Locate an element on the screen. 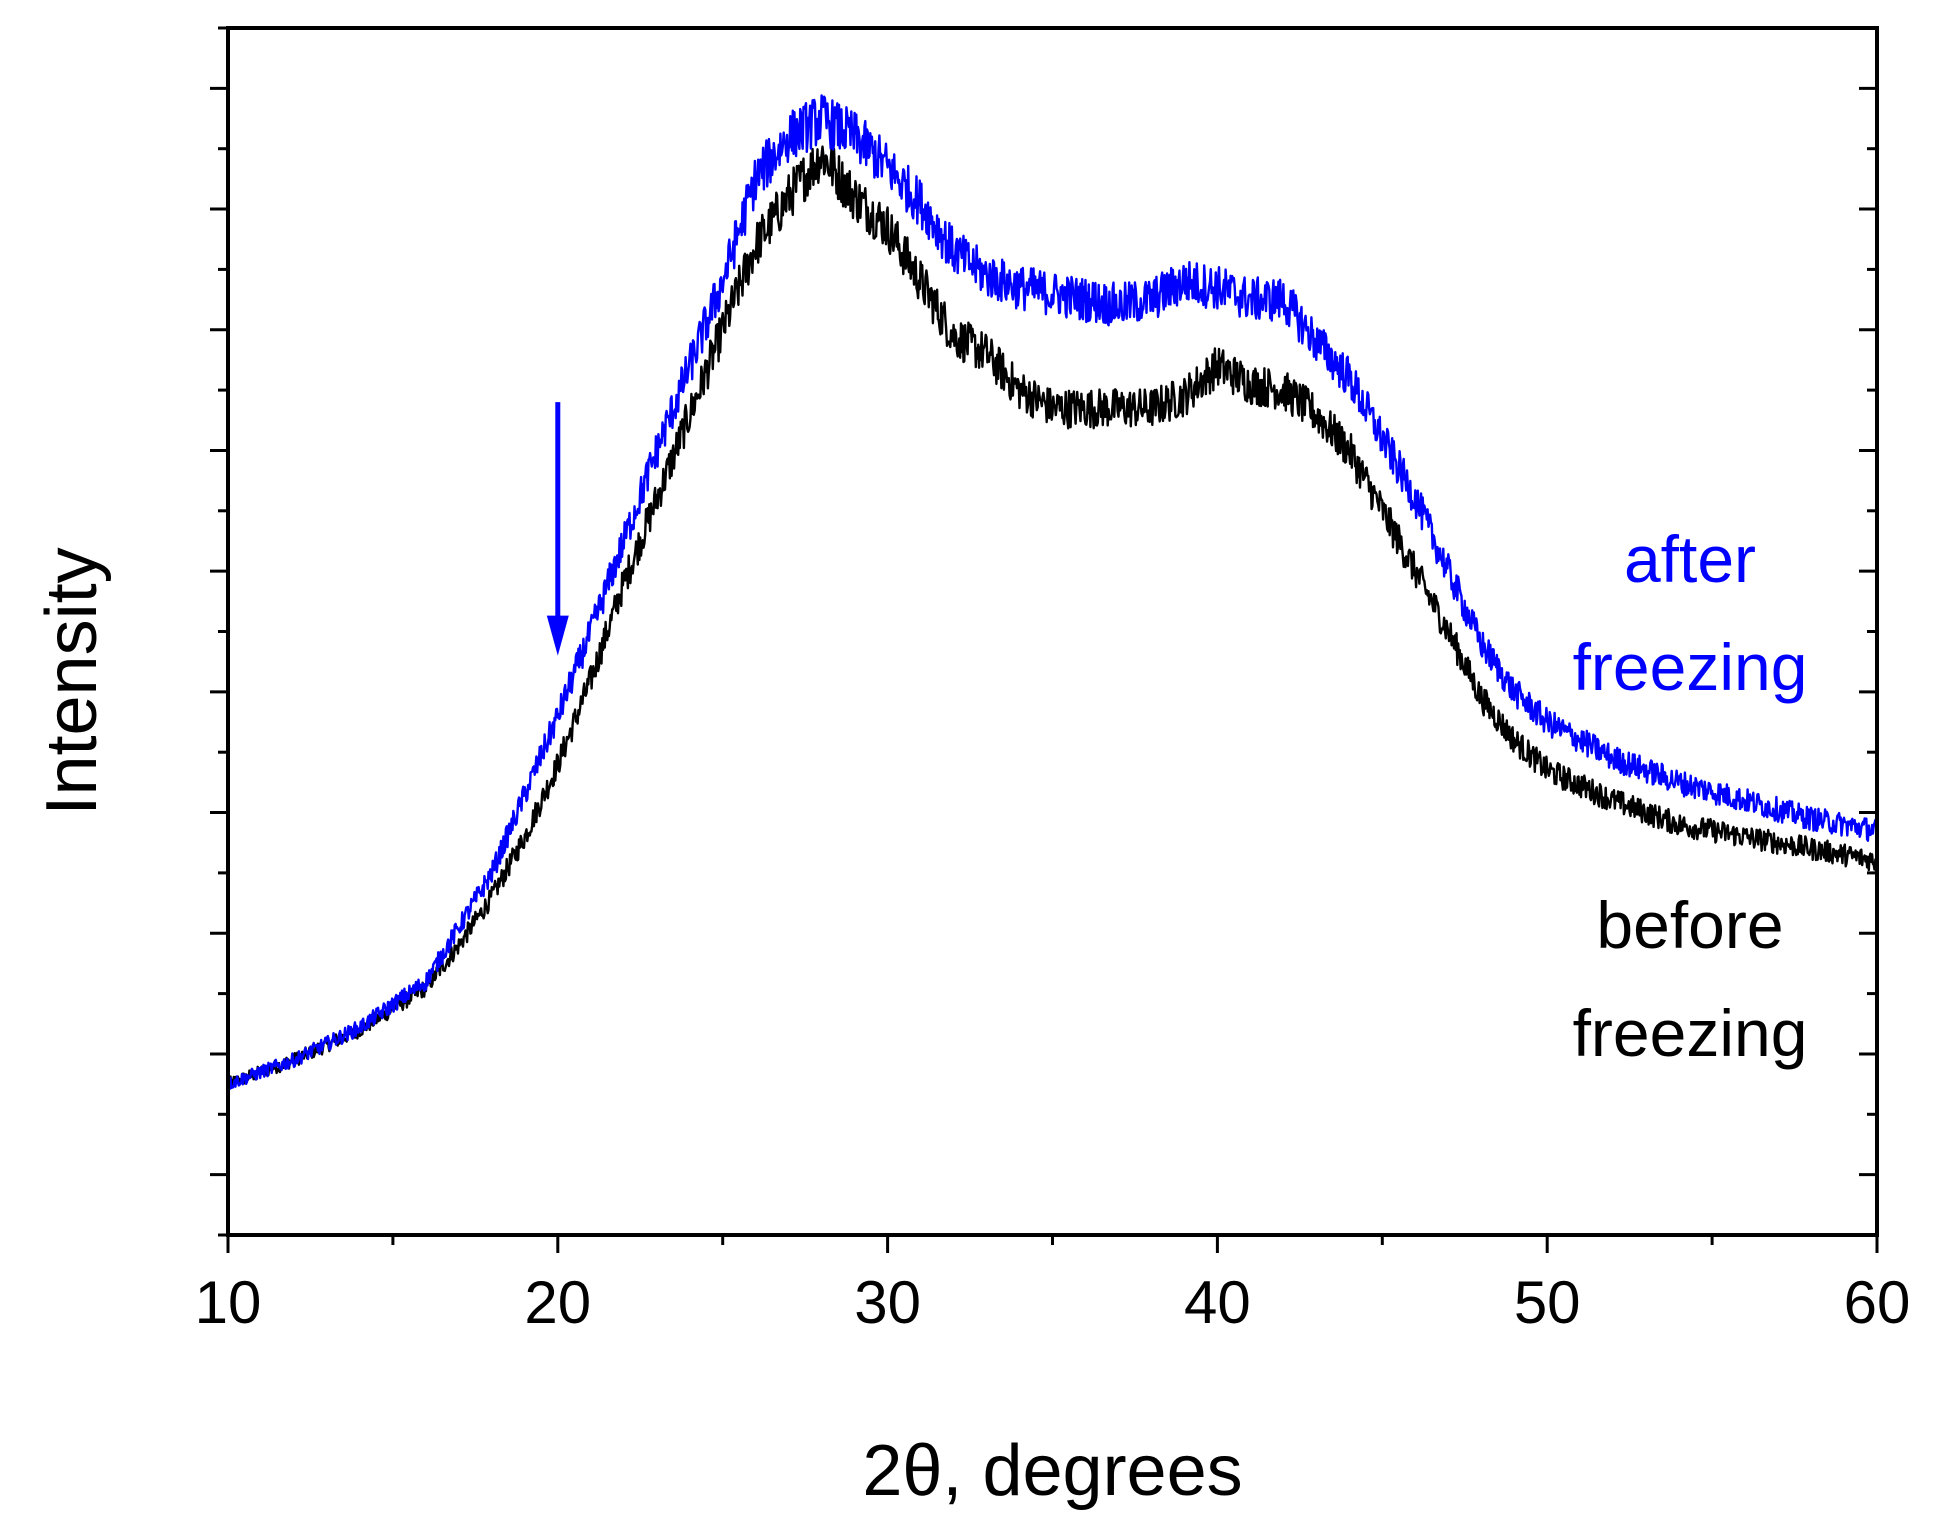 This screenshot has width=1942, height=1537. x-tick-label: 60 is located at coordinates (1877, 1302).